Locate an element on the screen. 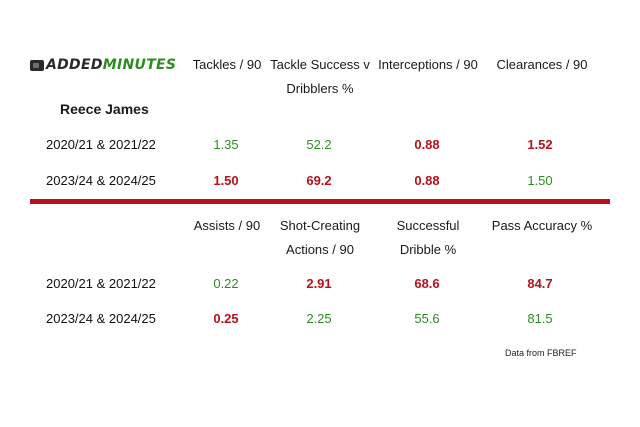 Image resolution: width=640 pixels, height=427 pixels. t2-col-header-3: Successful Dribble % is located at coordinates (428, 238).